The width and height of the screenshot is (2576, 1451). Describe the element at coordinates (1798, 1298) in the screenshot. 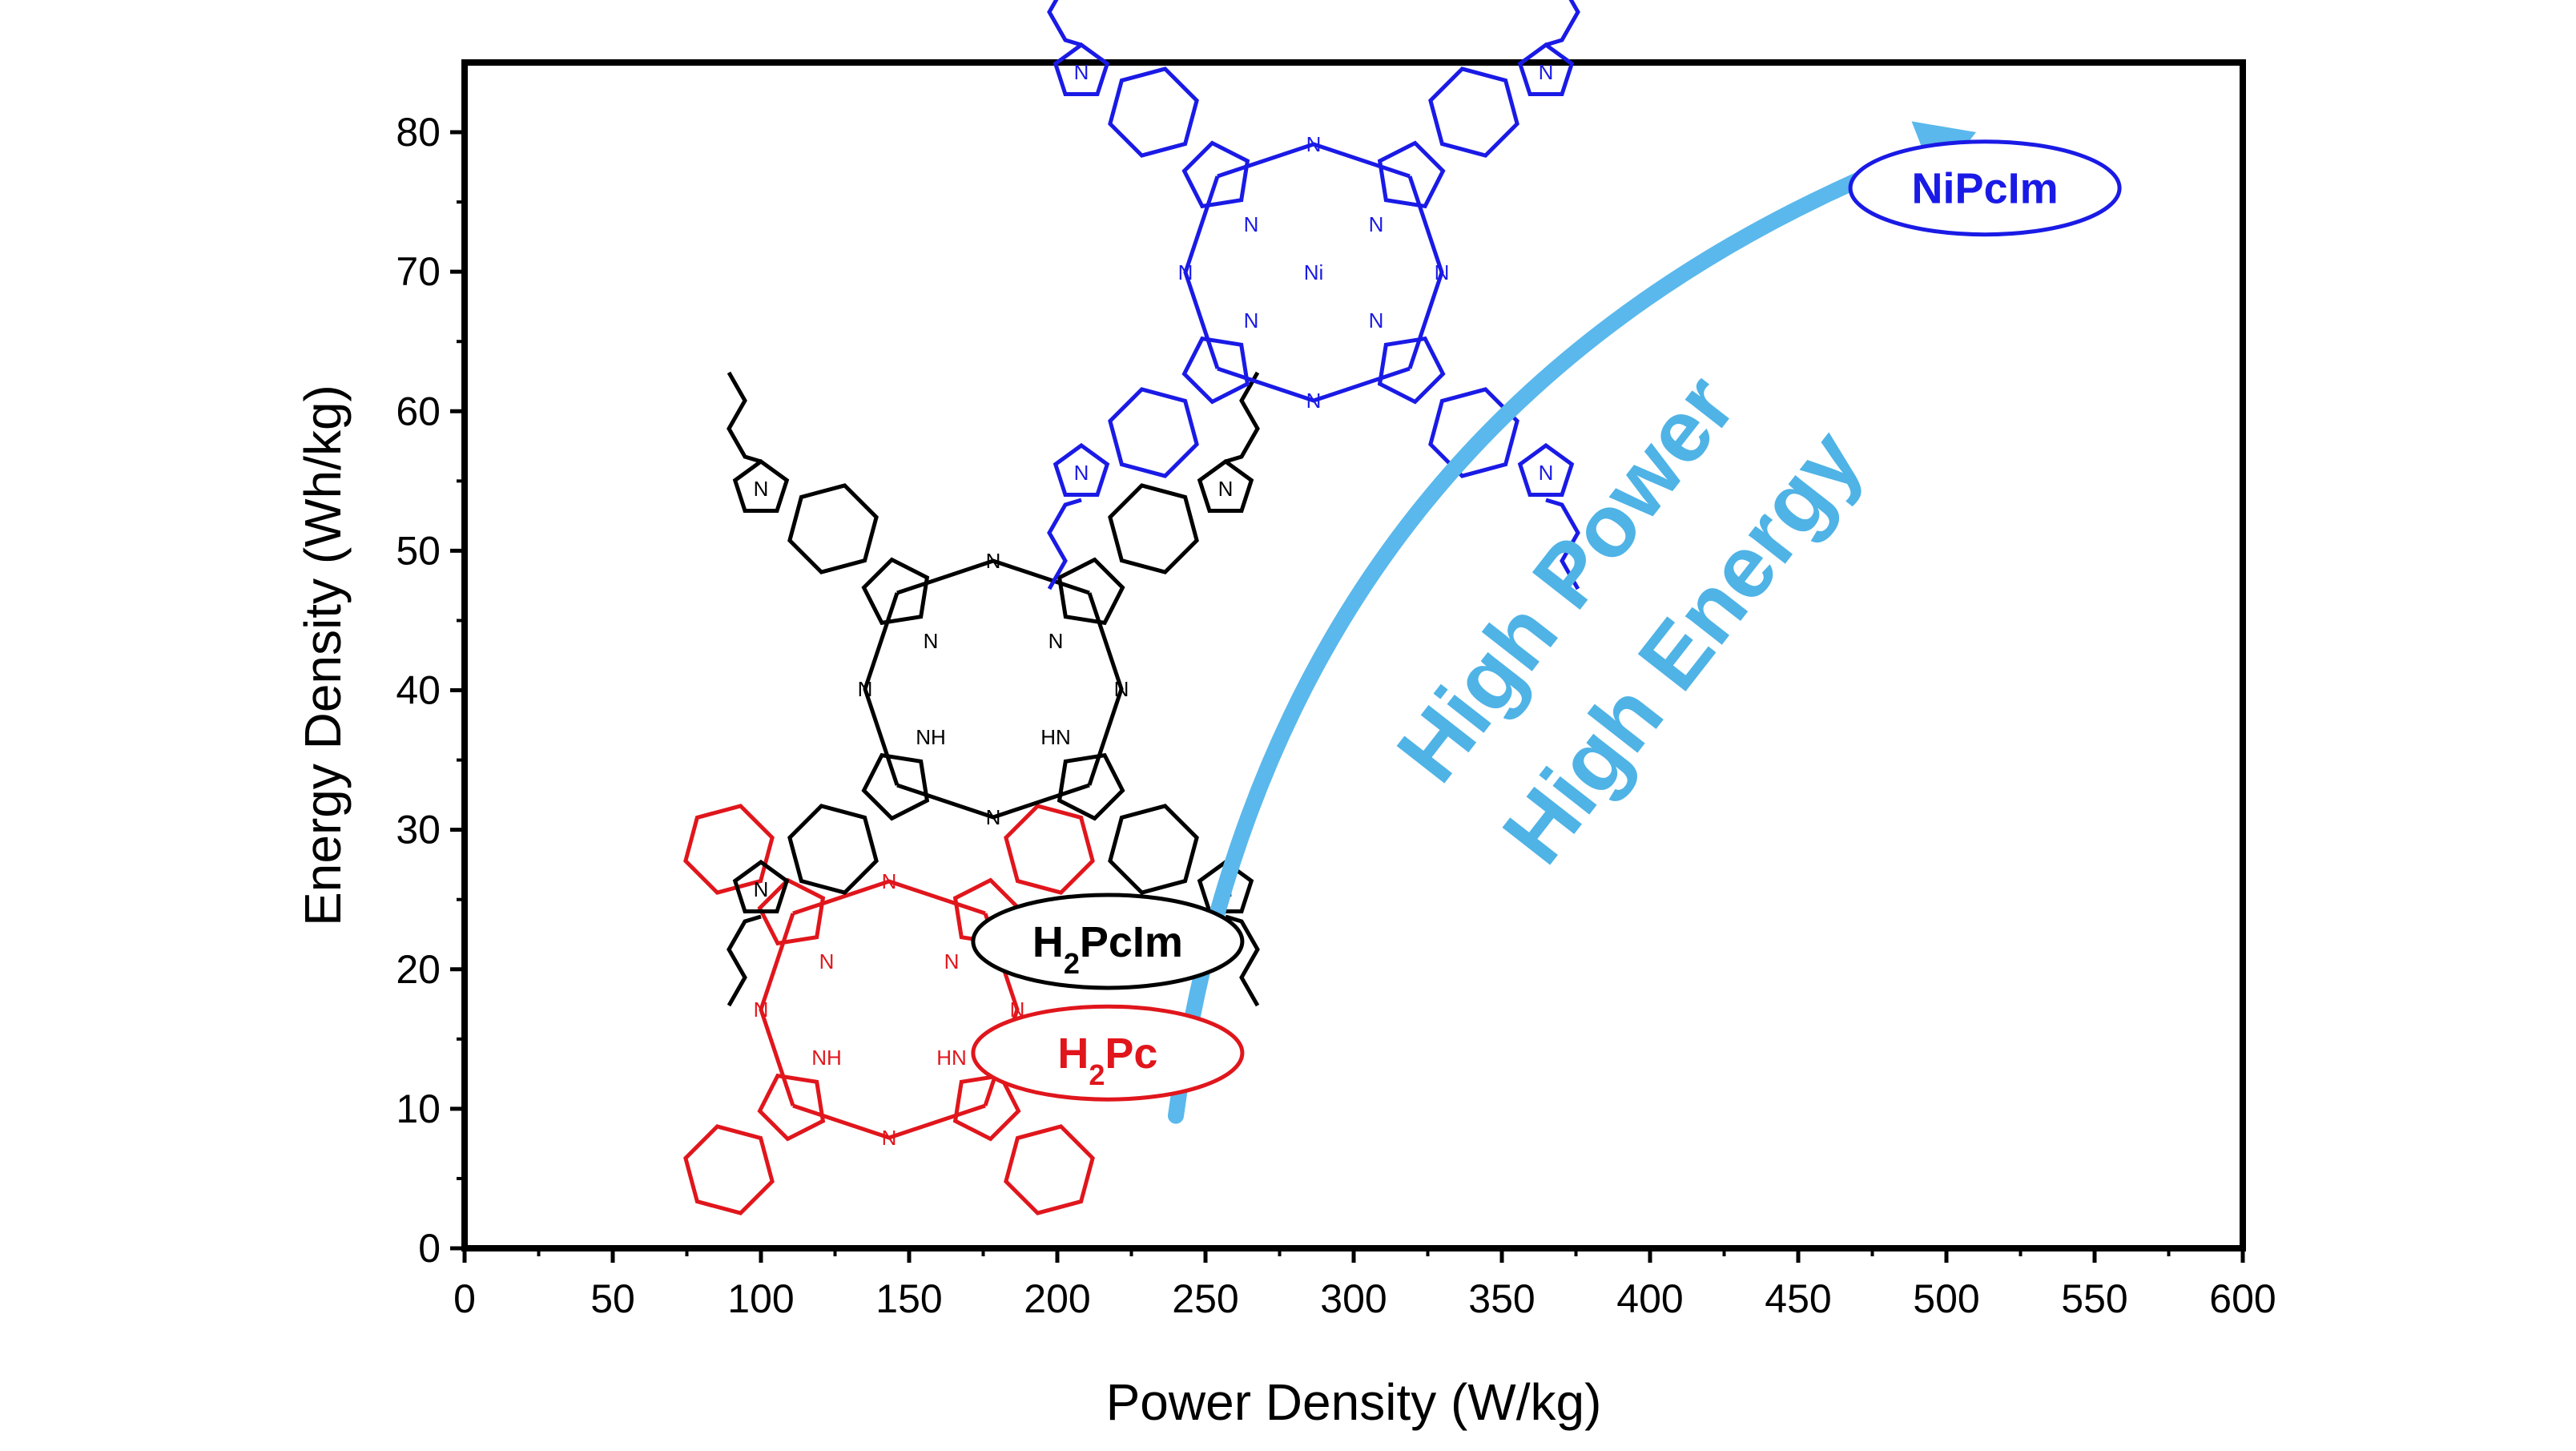

I see `x-tick-label: 450` at that location.